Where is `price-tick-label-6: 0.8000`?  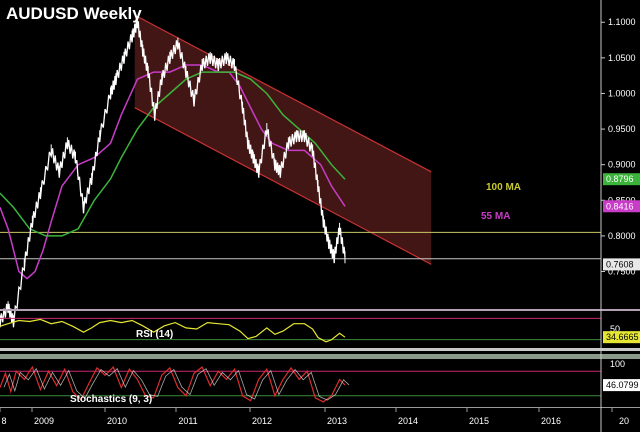
price-tick-label-6: 0.8000 is located at coordinates (622, 236).